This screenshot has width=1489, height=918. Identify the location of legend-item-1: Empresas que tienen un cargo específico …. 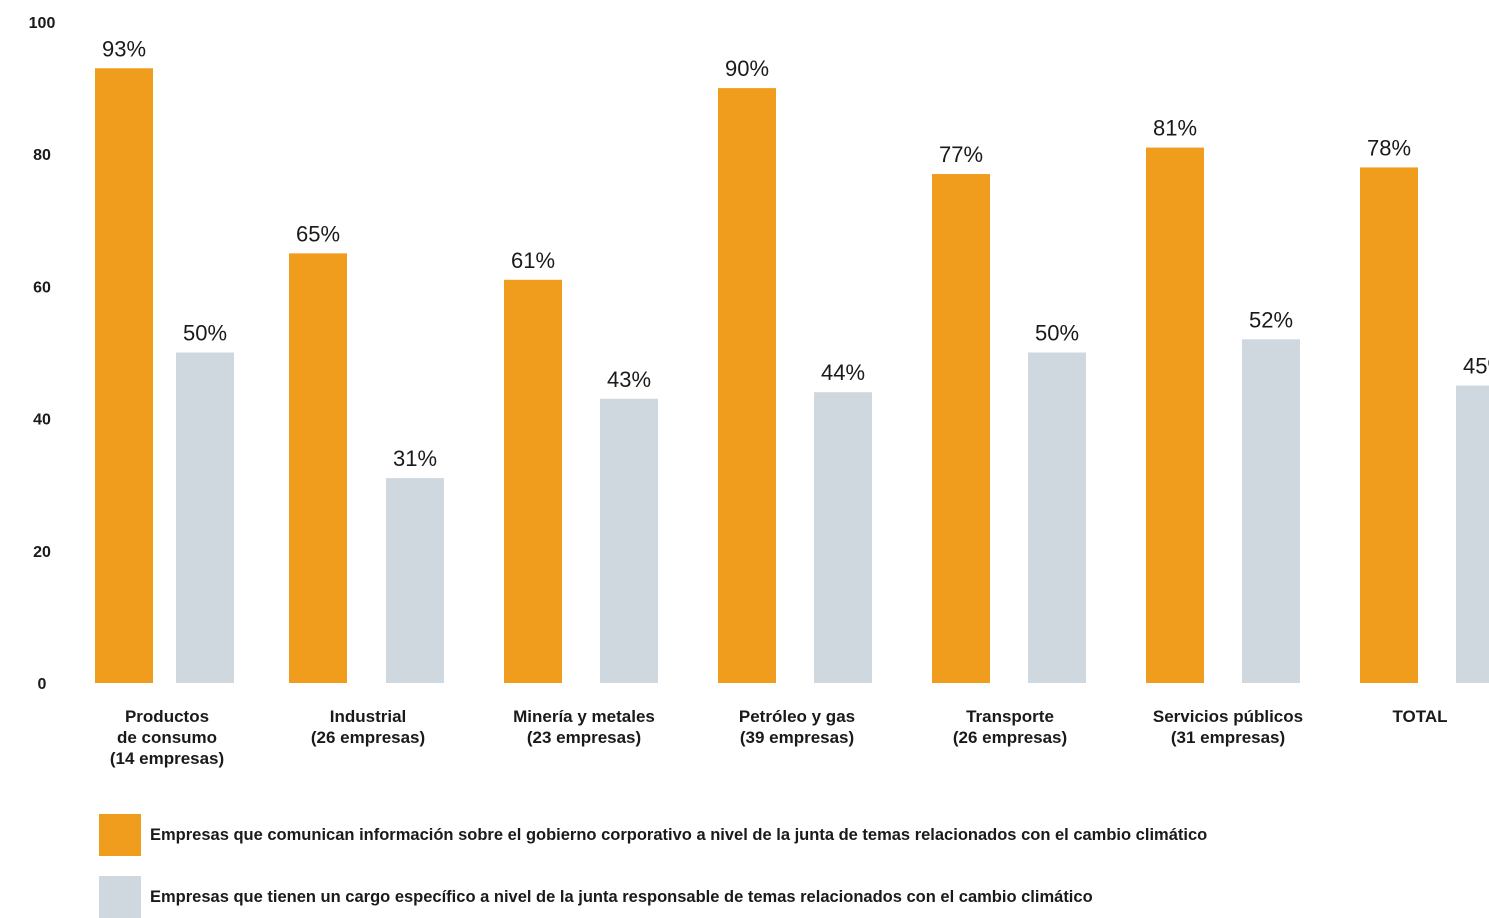
(596, 897).